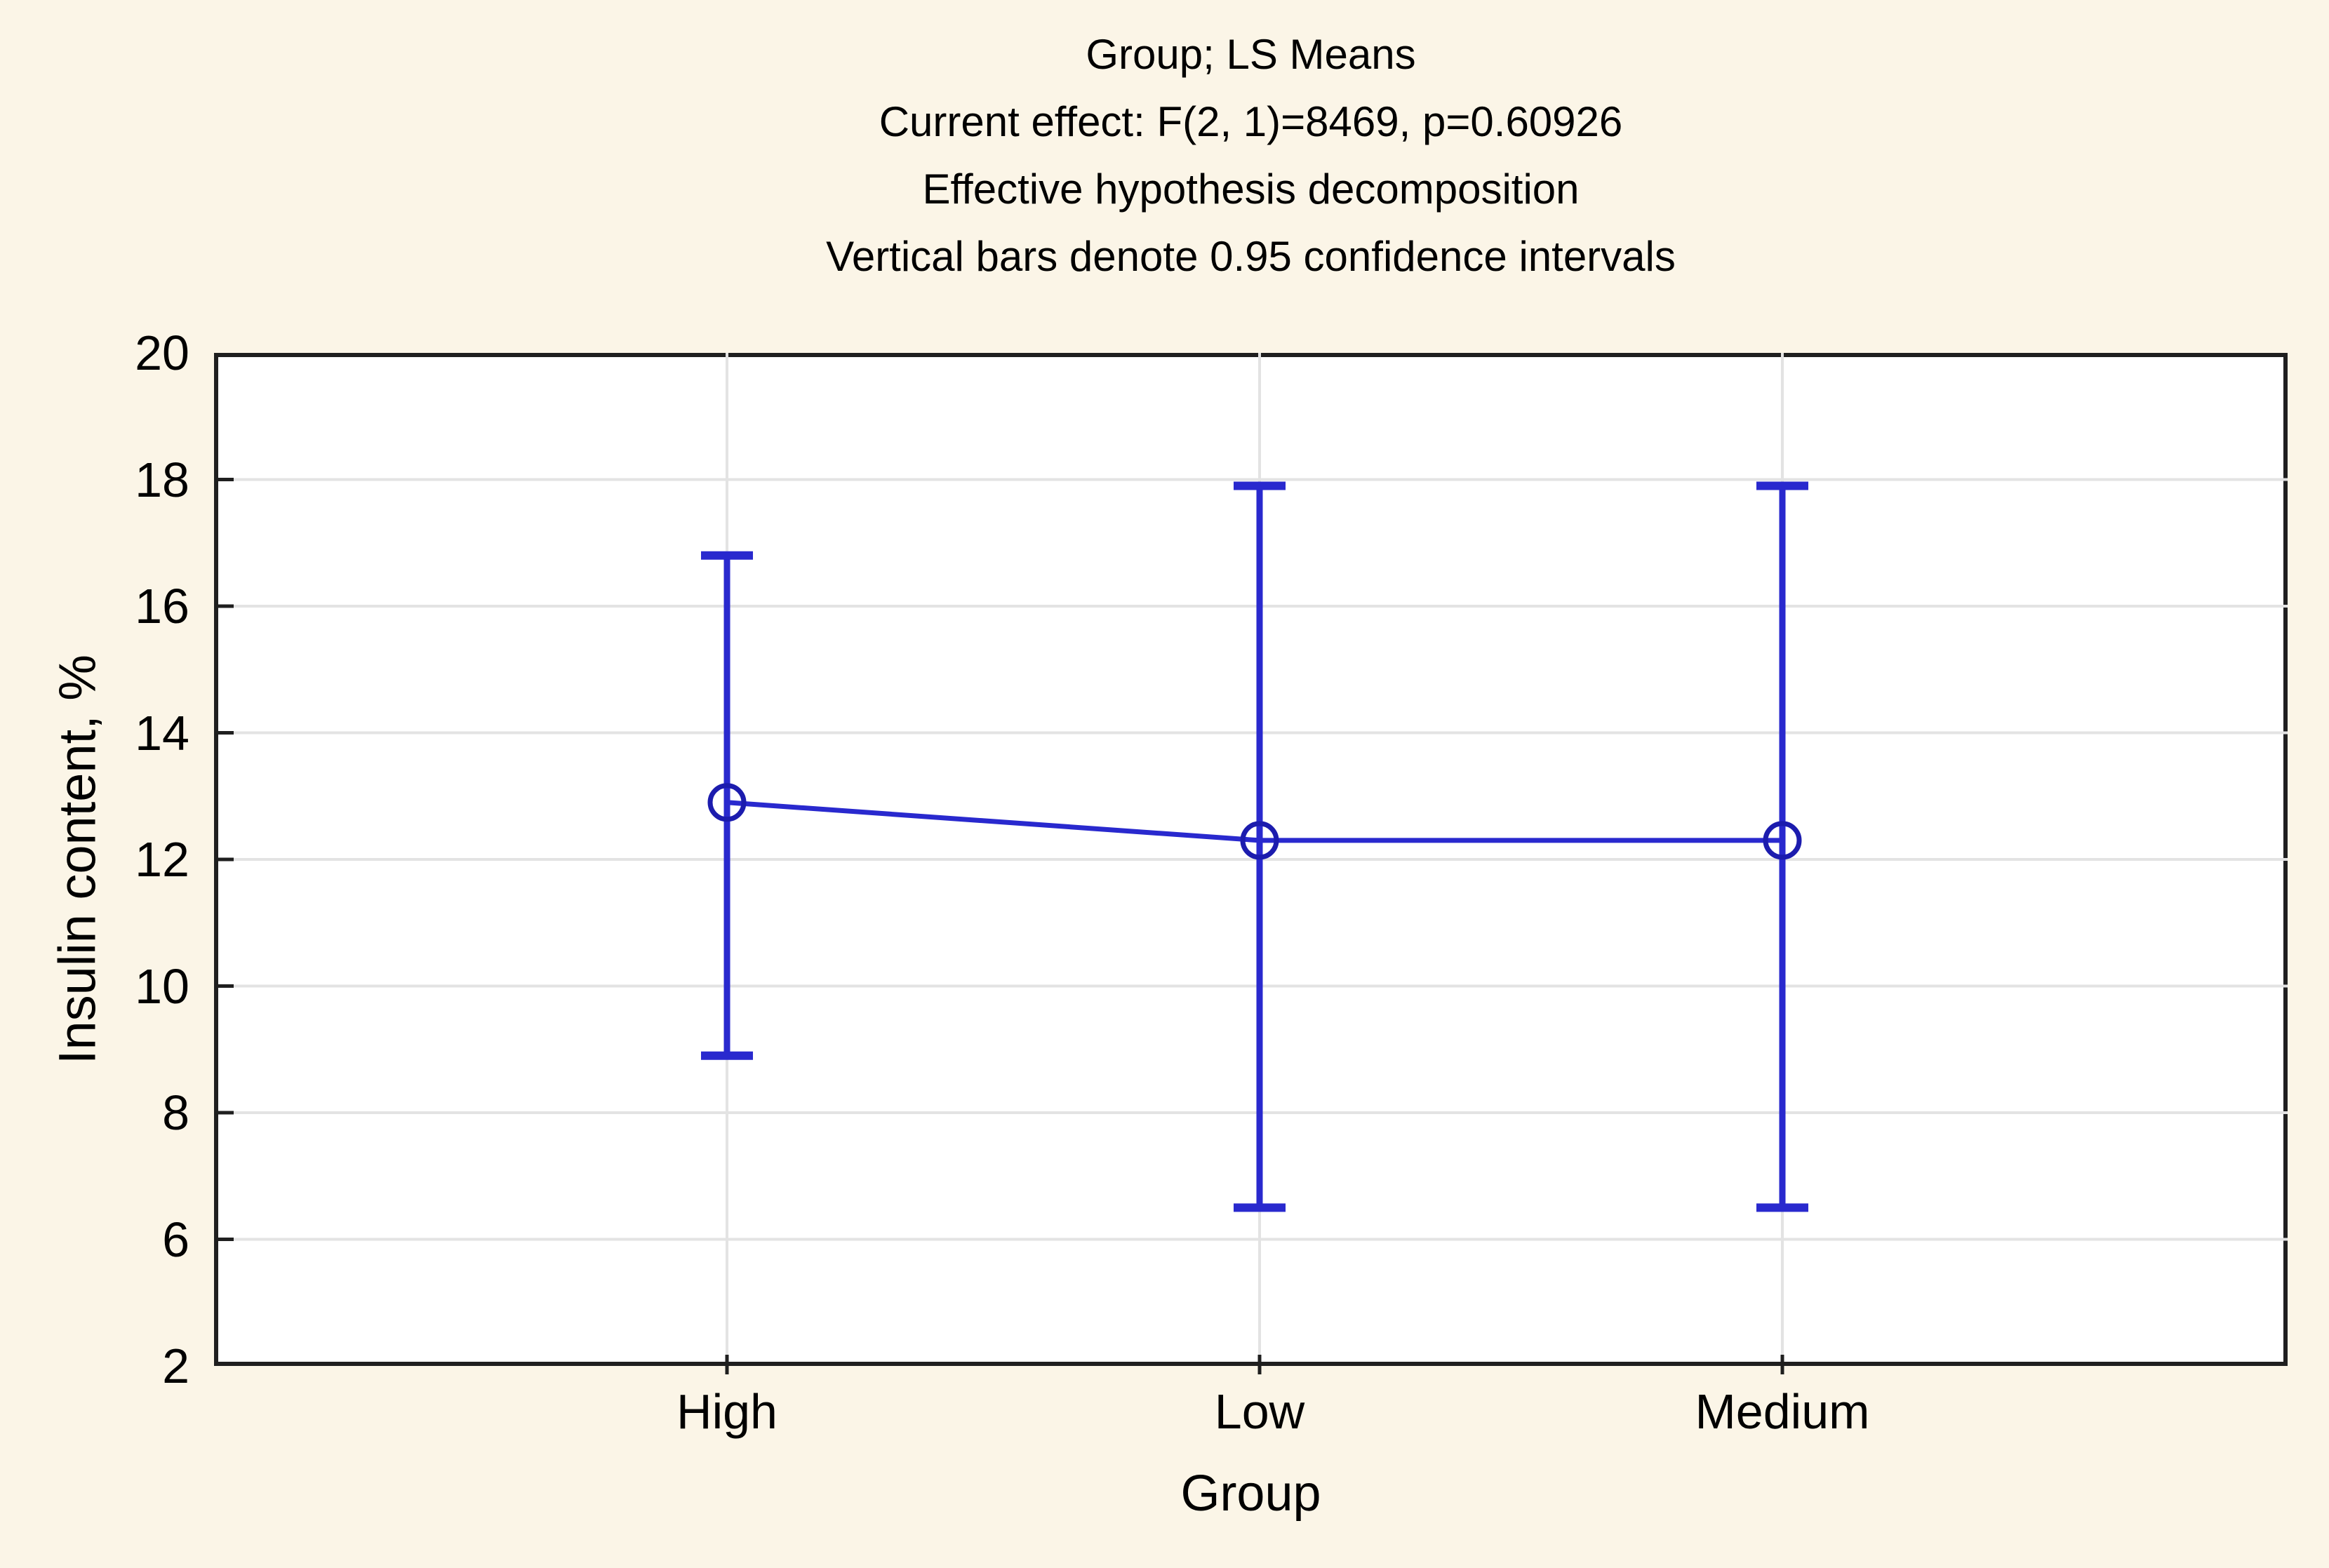 This screenshot has height=1568, width=2329. Describe the element at coordinates (162, 732) in the screenshot. I see `y-tick-label: 14` at that location.